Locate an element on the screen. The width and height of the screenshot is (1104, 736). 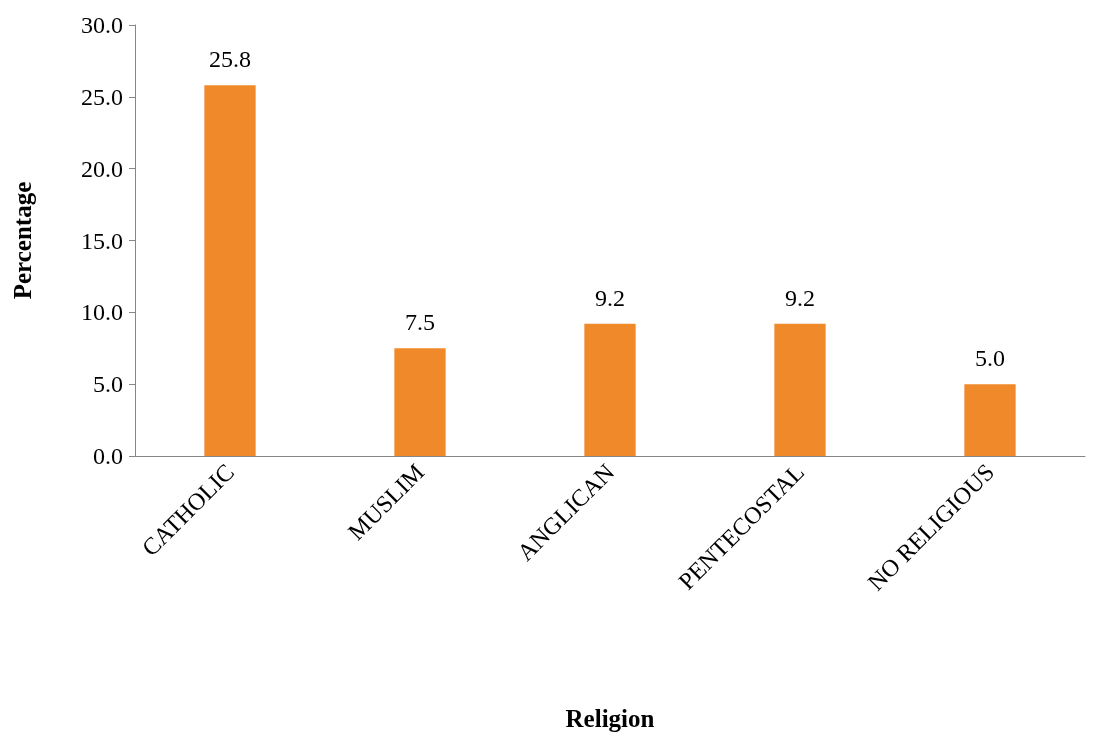
data-label: 5.0 is located at coordinates (990, 358).